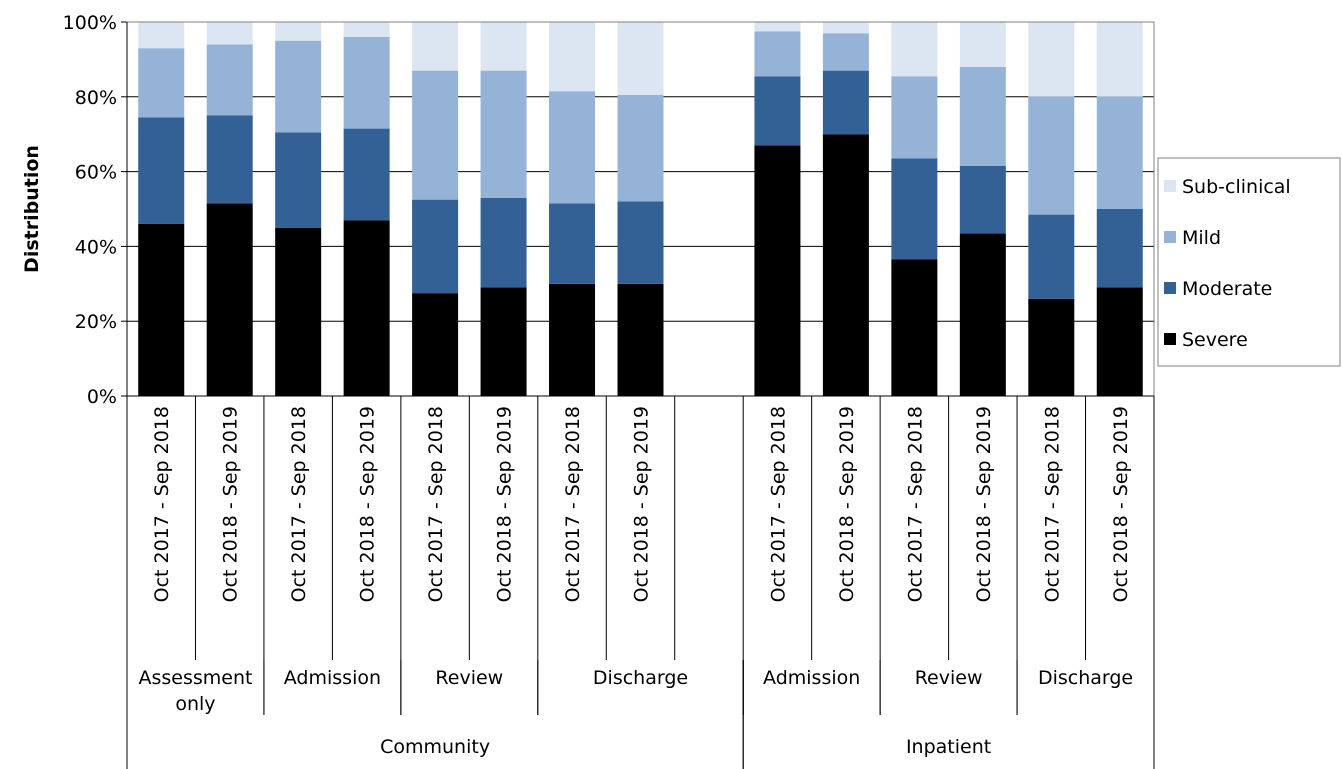 Image resolution: width=1342 pixels, height=769 pixels. I want to click on y-tick-label: 20%, so click(96, 322).